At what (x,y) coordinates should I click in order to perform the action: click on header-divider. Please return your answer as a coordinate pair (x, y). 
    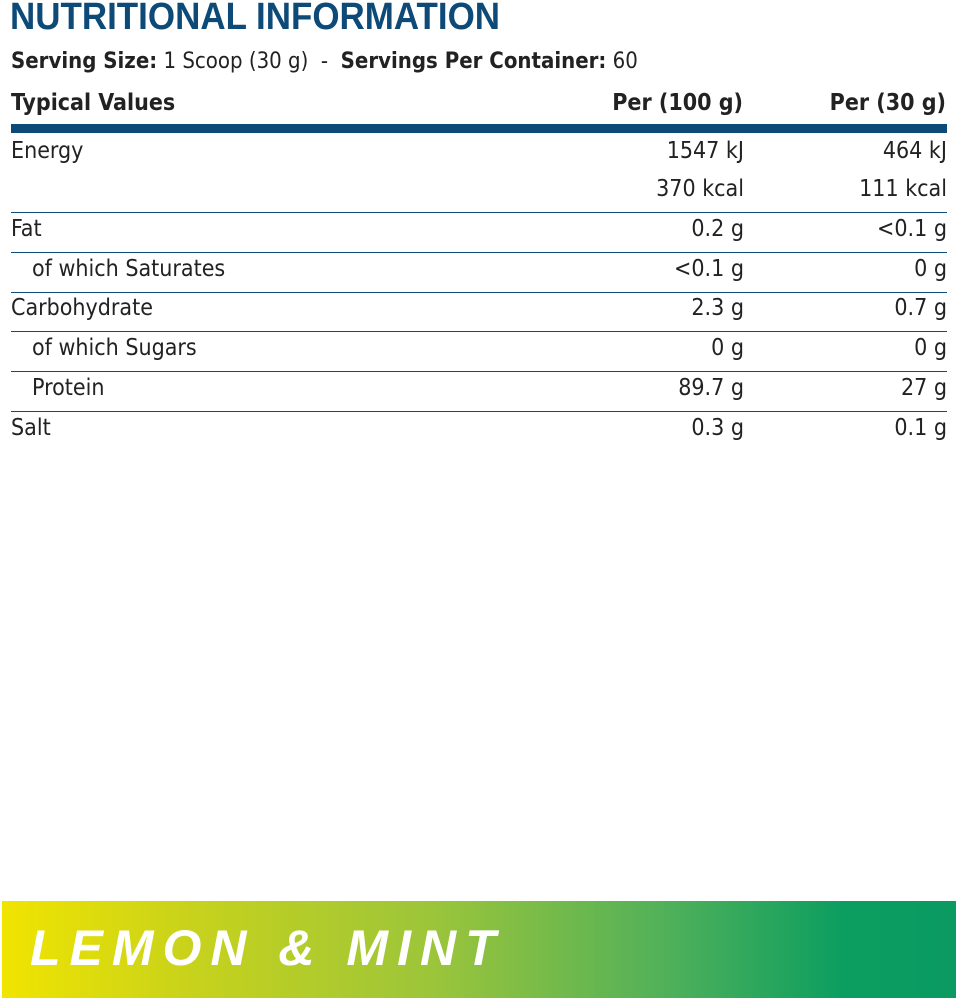
    Looking at the image, I should click on (479, 128).